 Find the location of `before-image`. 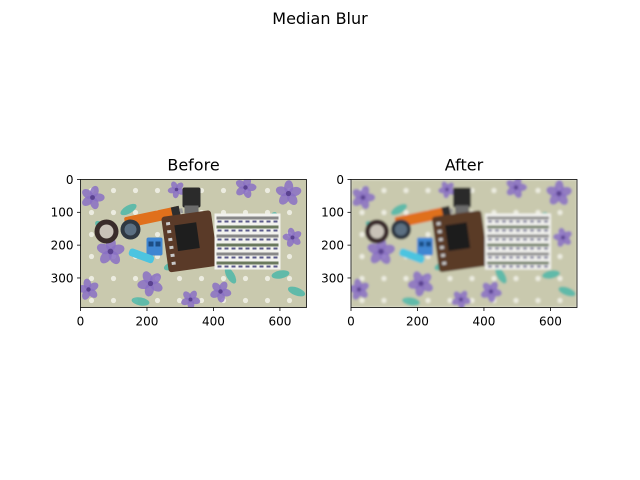

before-image is located at coordinates (193, 243).